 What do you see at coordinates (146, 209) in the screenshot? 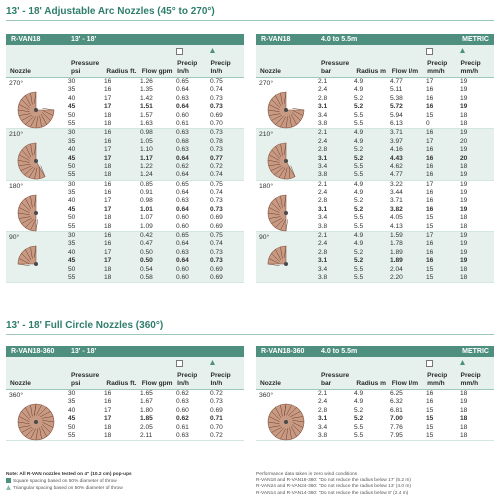
I see `table-cell: 1.01` at bounding box center [146, 209].